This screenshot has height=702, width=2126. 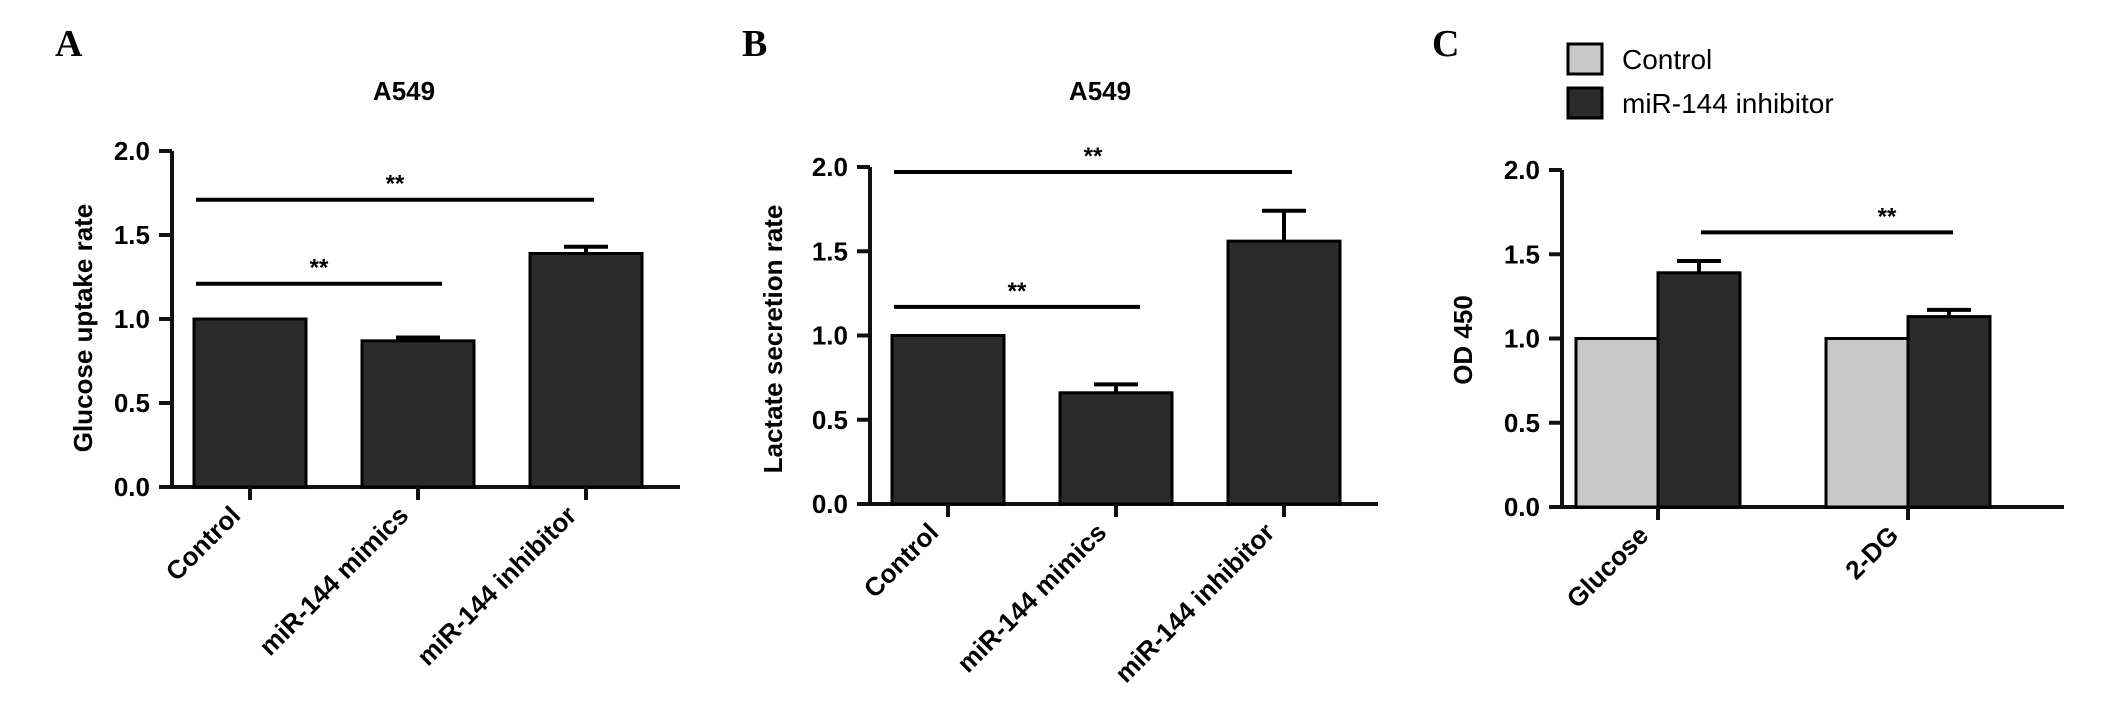 I want to click on y-ticks-b: 0.0 0.5 1.0 1.5 2.0, so click(x=841, y=335).